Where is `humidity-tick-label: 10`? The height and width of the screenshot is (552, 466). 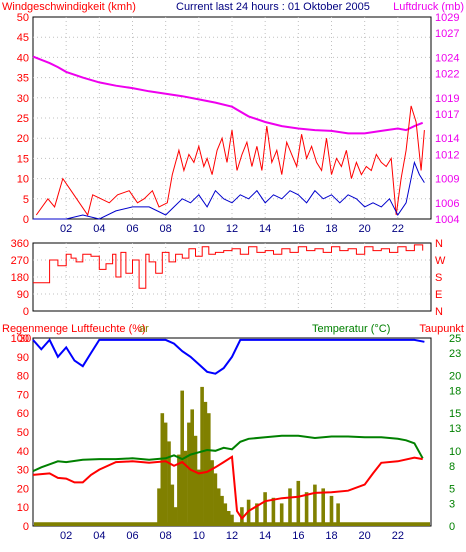
humidity-tick-label: 10 is located at coordinates (23, 508).